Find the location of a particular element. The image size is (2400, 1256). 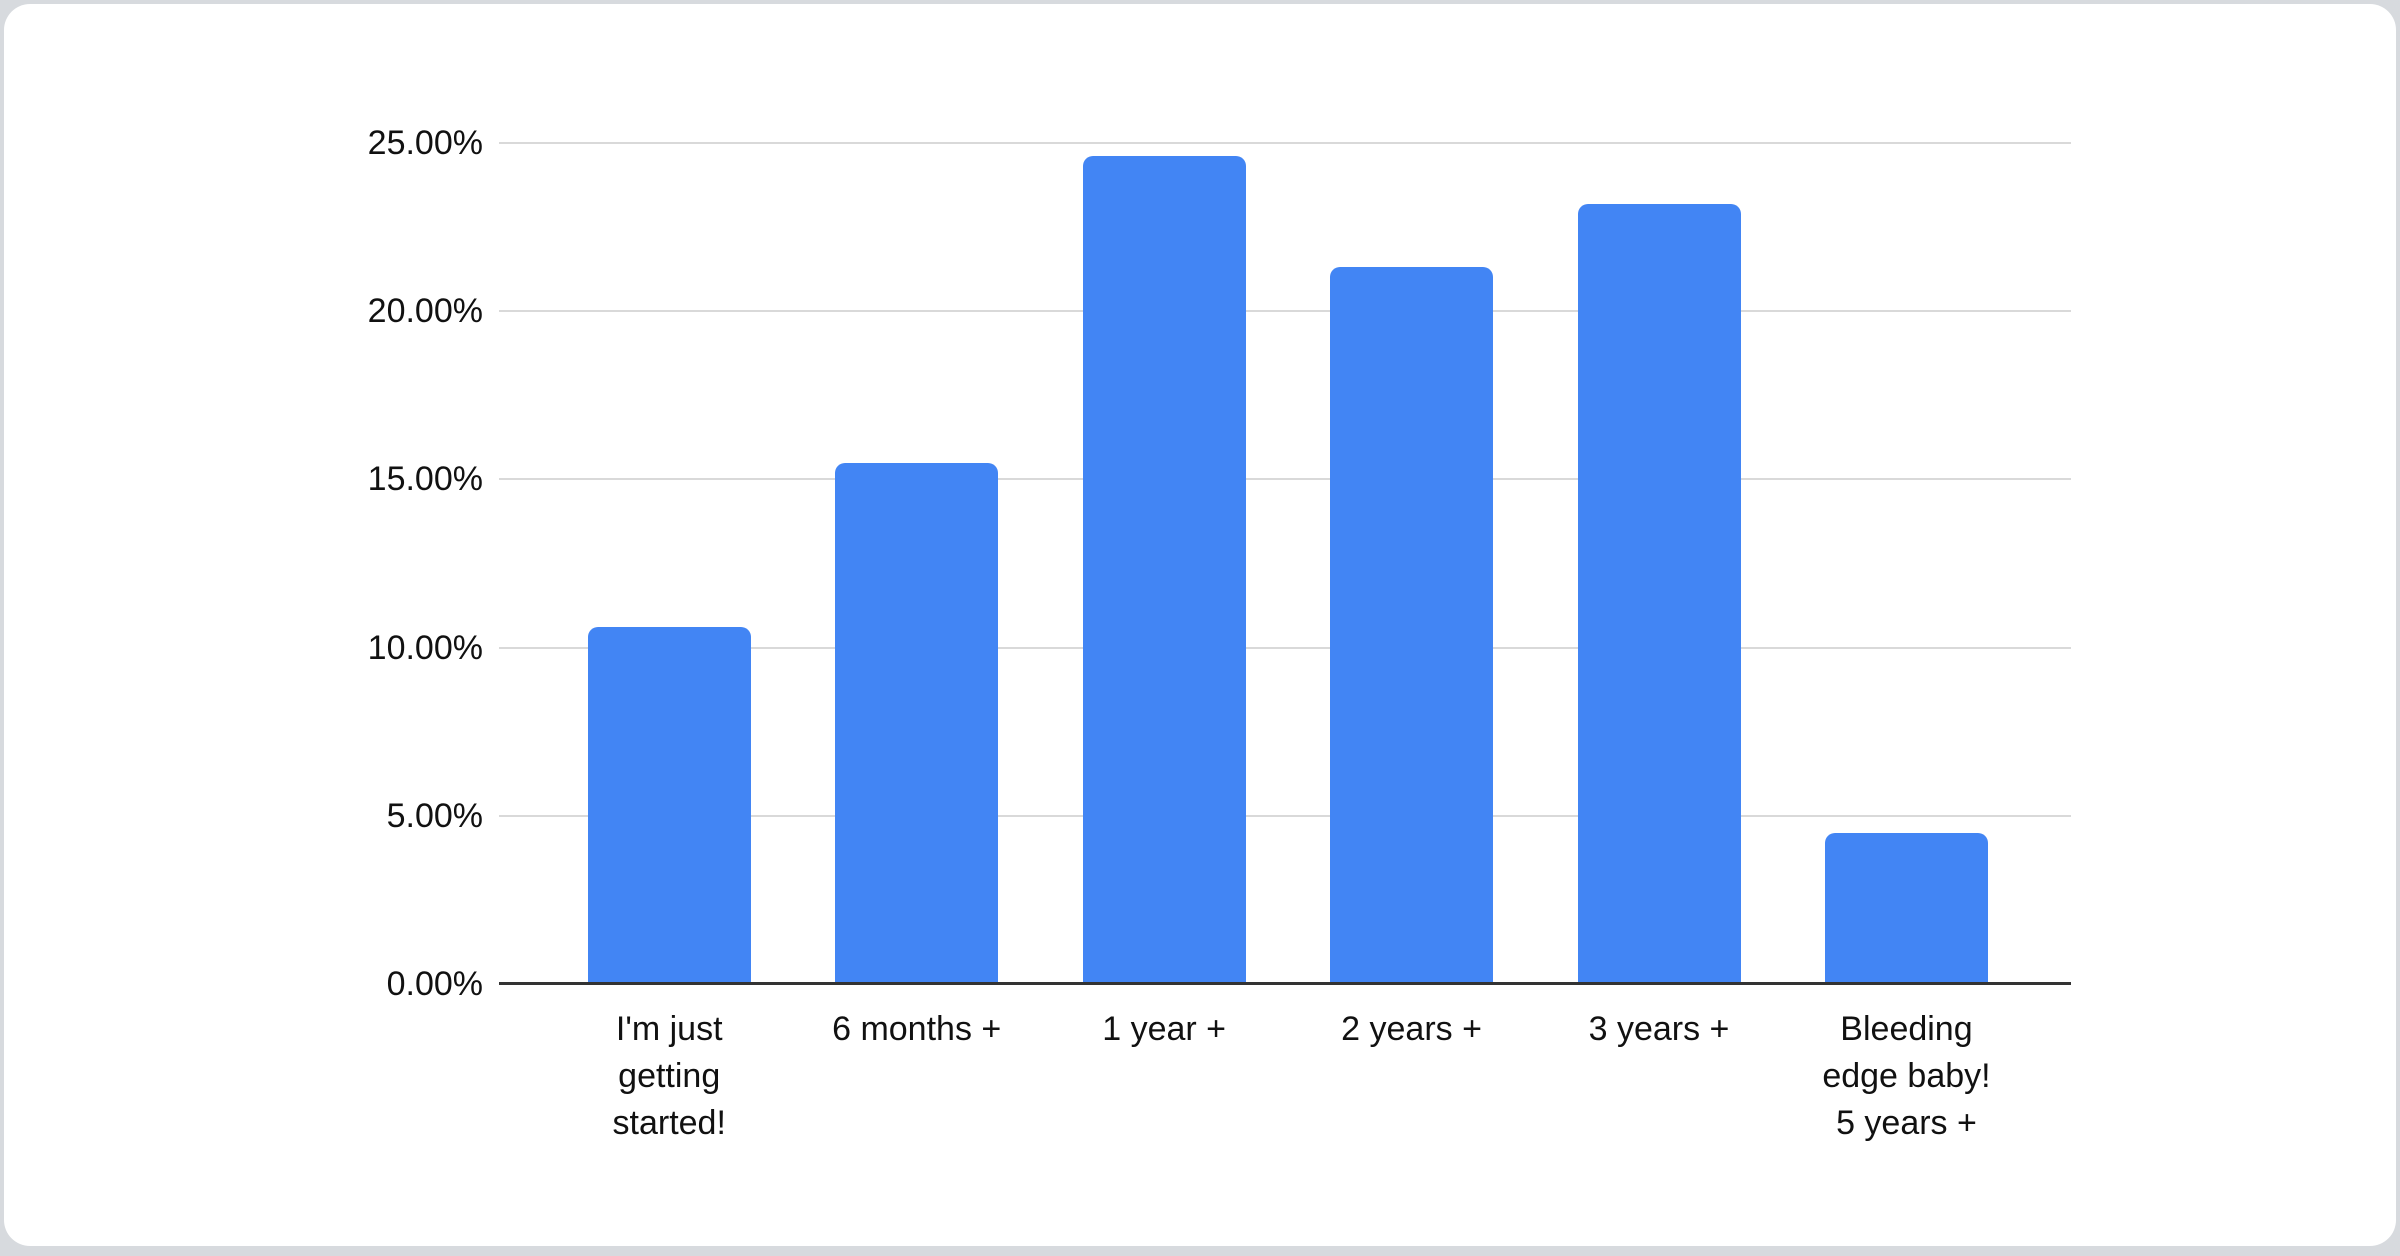

x-axis-line is located at coordinates (1285, 983).